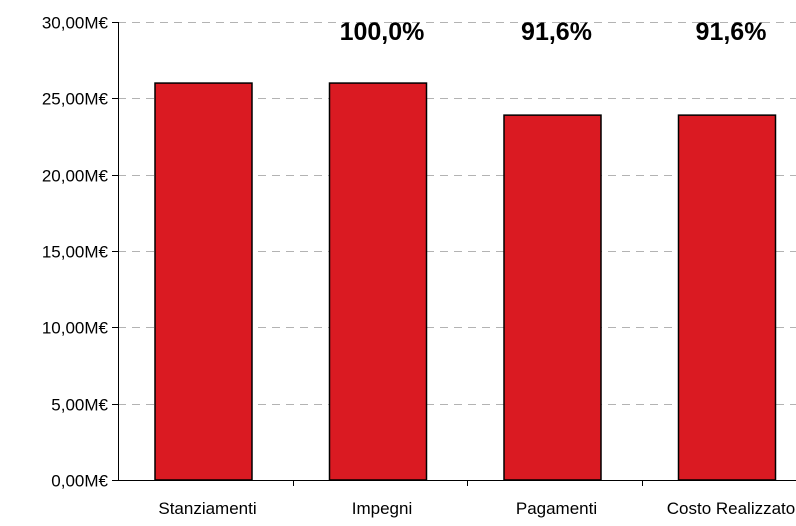 The height and width of the screenshot is (526, 796). I want to click on y-tick-label: 5,00M€, so click(79, 405).